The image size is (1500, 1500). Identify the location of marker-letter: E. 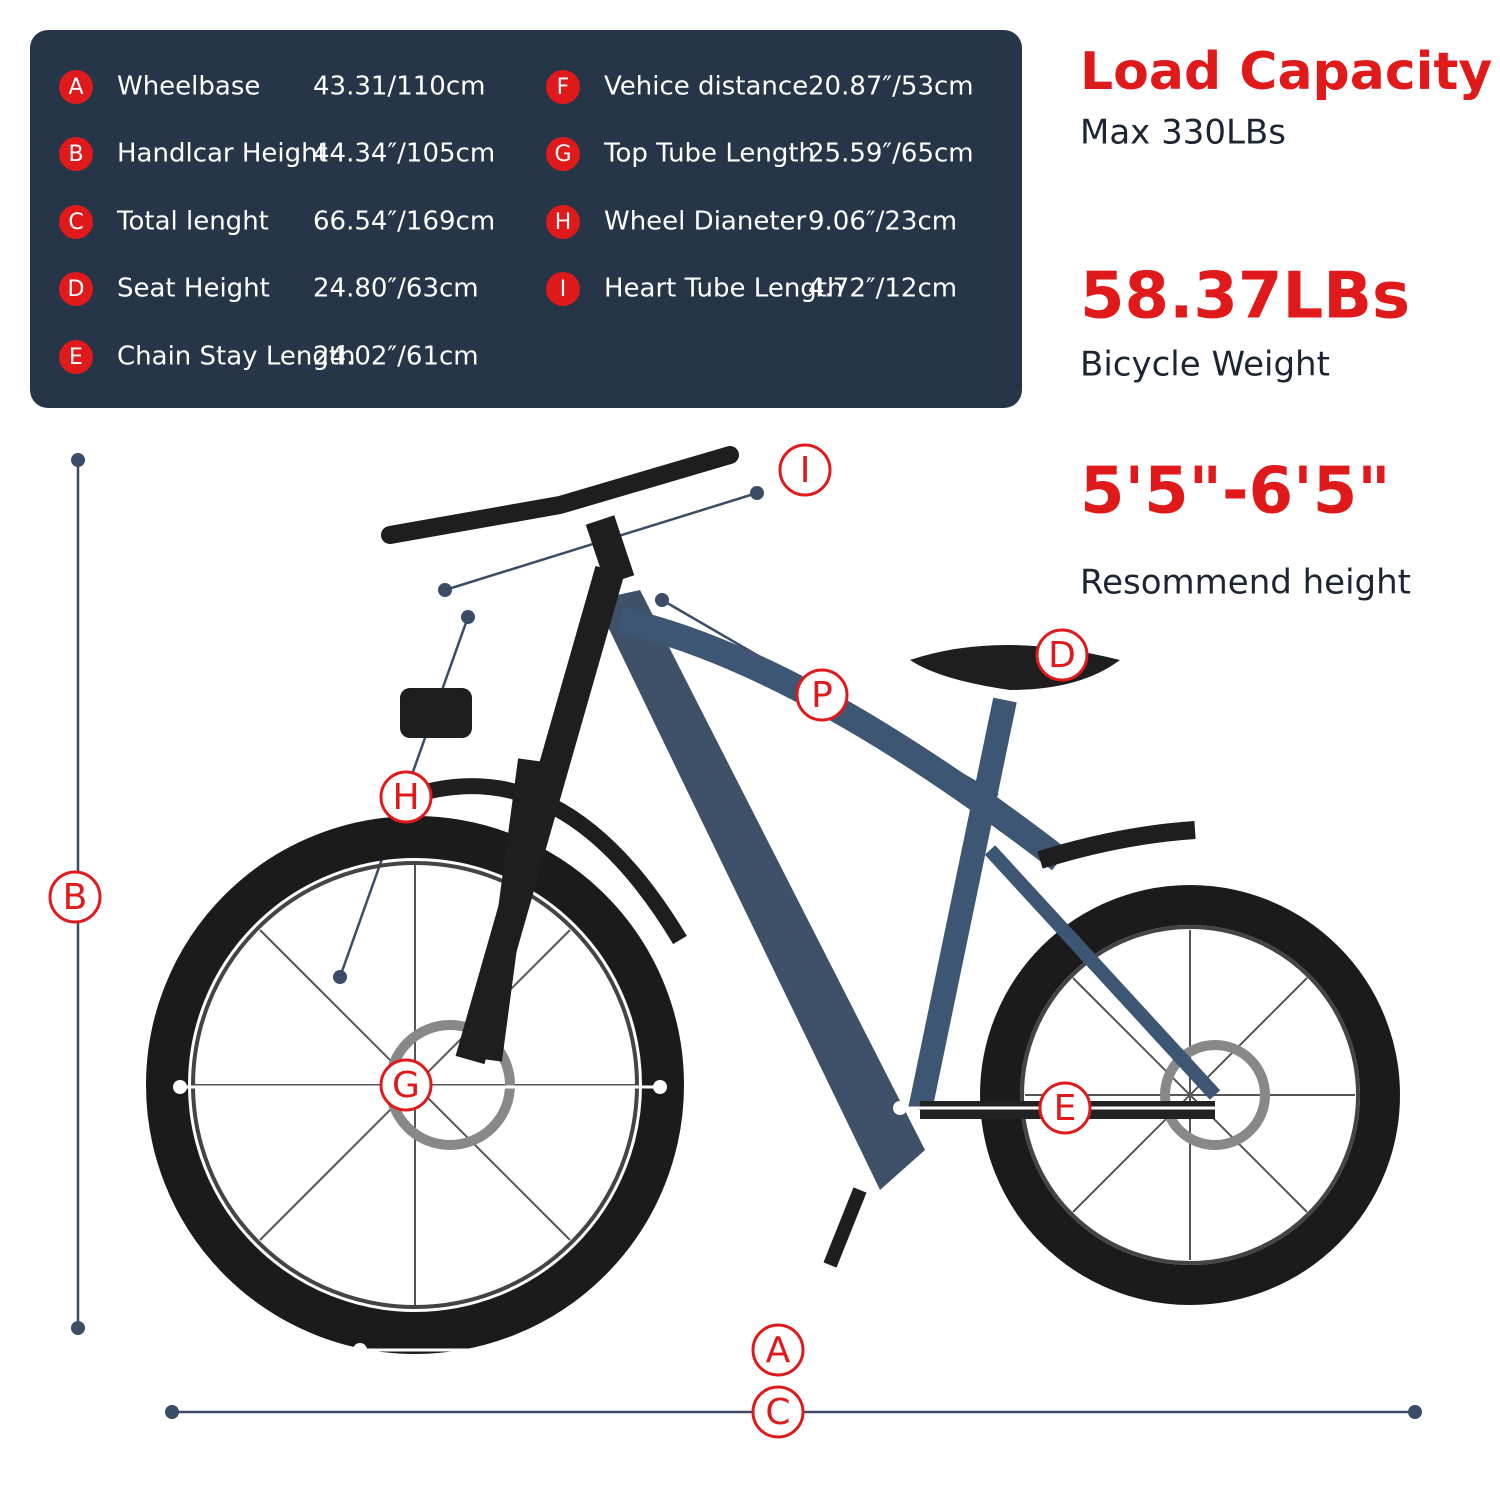
(1065, 1108).